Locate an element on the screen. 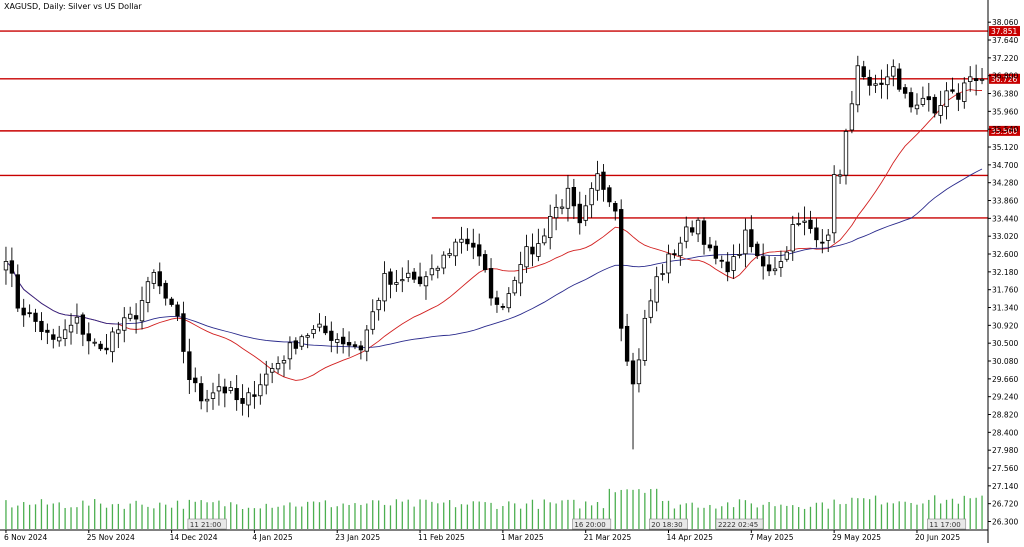 The height and width of the screenshot is (547, 1024). time-tick-label: 23 Jan 2025 is located at coordinates (357, 537).